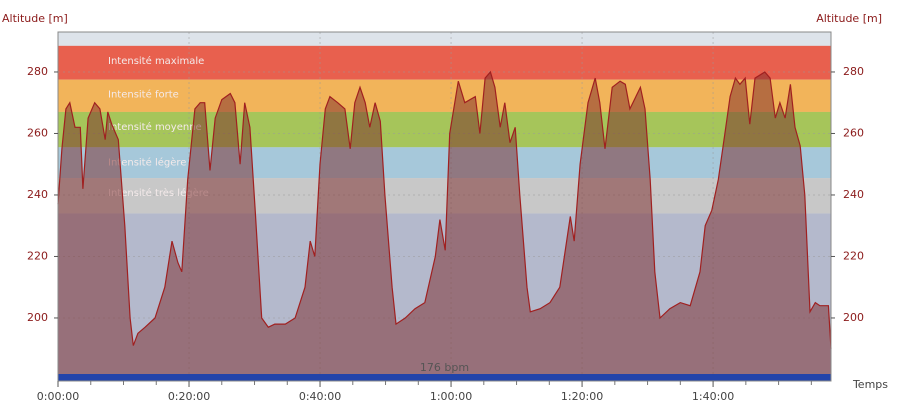  What do you see at coordinates (147, 162) in the screenshot?
I see `zone-label: Intensité légère` at bounding box center [147, 162].